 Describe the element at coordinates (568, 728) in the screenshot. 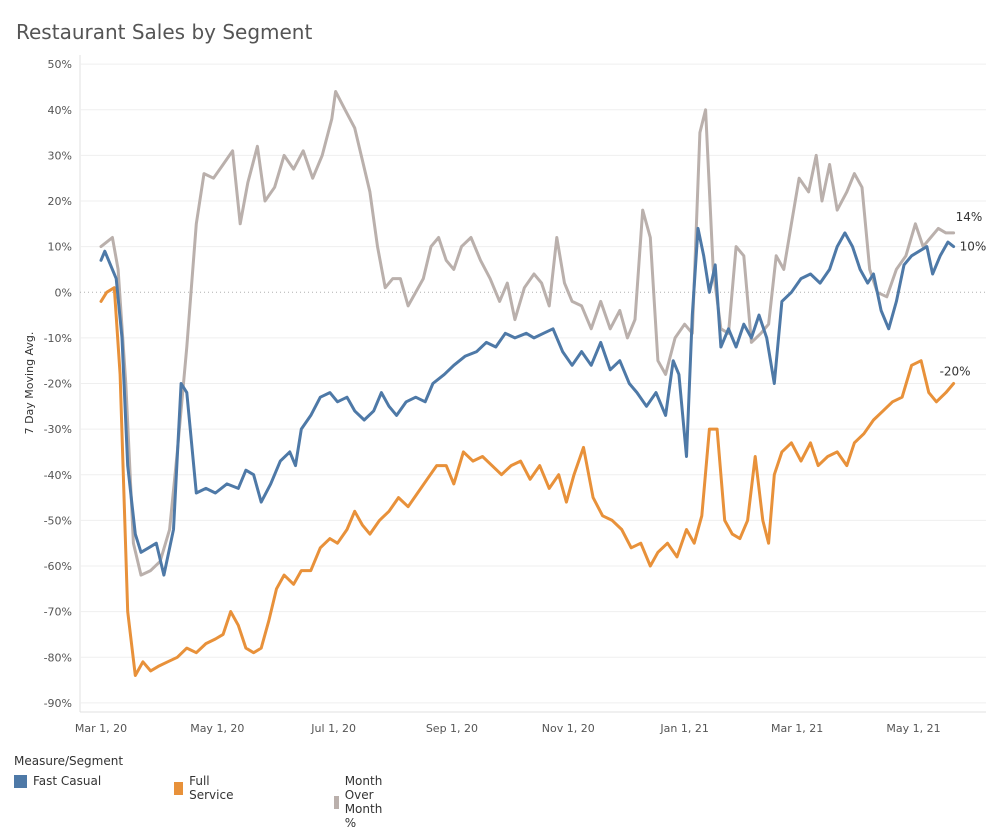

I see `x-tick-label: Nov 1, 20` at that location.